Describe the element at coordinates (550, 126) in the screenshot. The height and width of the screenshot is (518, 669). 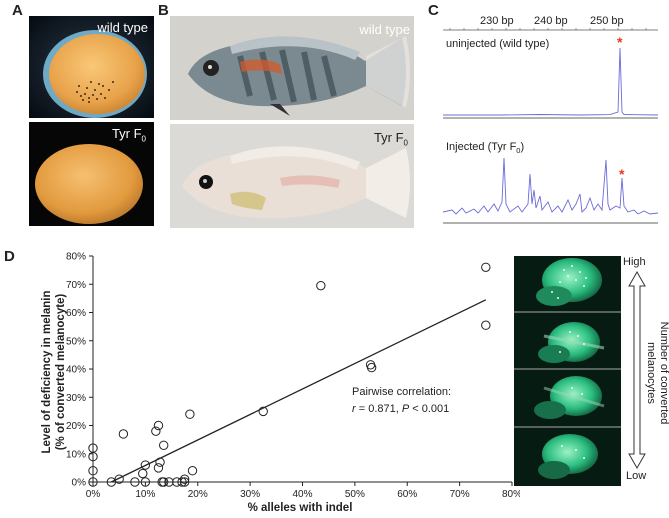
I see `panel-c-traces` at that location.